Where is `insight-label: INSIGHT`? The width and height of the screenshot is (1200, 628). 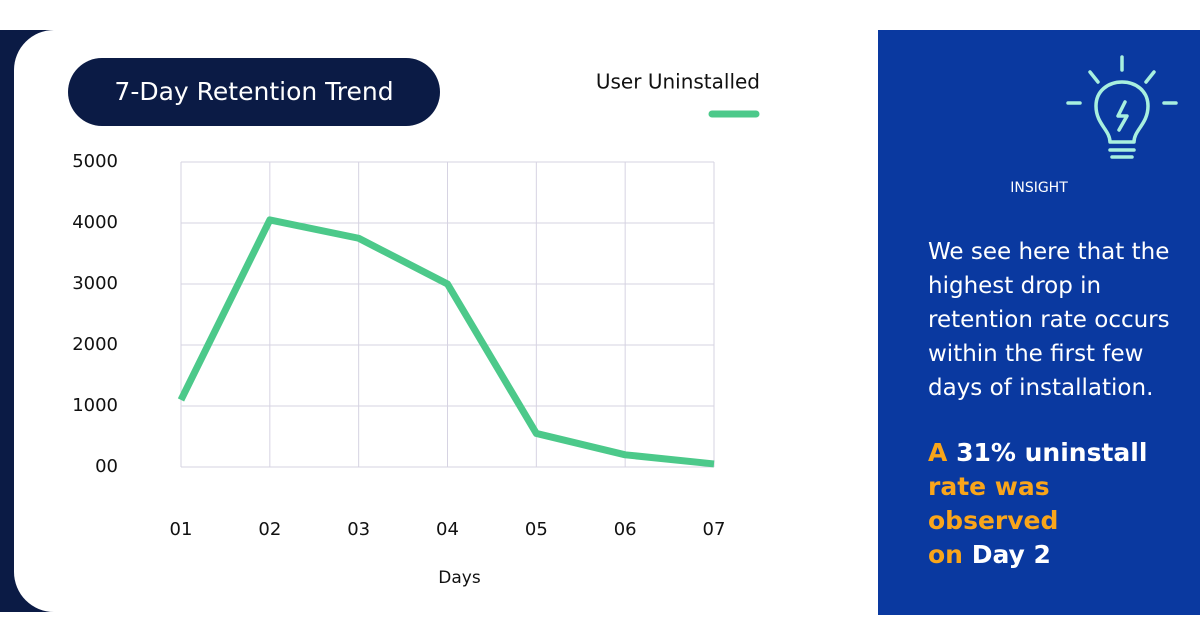 insight-label: INSIGHT is located at coordinates (1039, 188).